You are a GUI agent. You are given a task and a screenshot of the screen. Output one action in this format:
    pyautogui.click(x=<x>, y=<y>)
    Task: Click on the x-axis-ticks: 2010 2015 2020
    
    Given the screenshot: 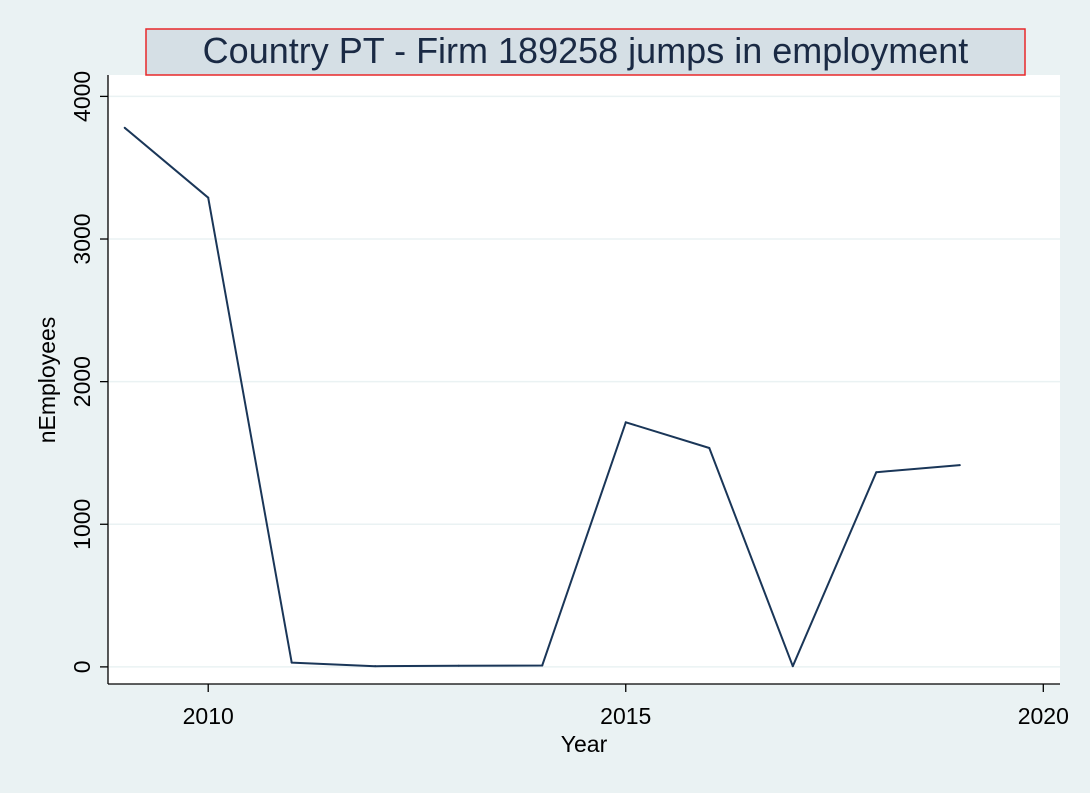 What is the action you would take?
    pyautogui.click(x=626, y=706)
    